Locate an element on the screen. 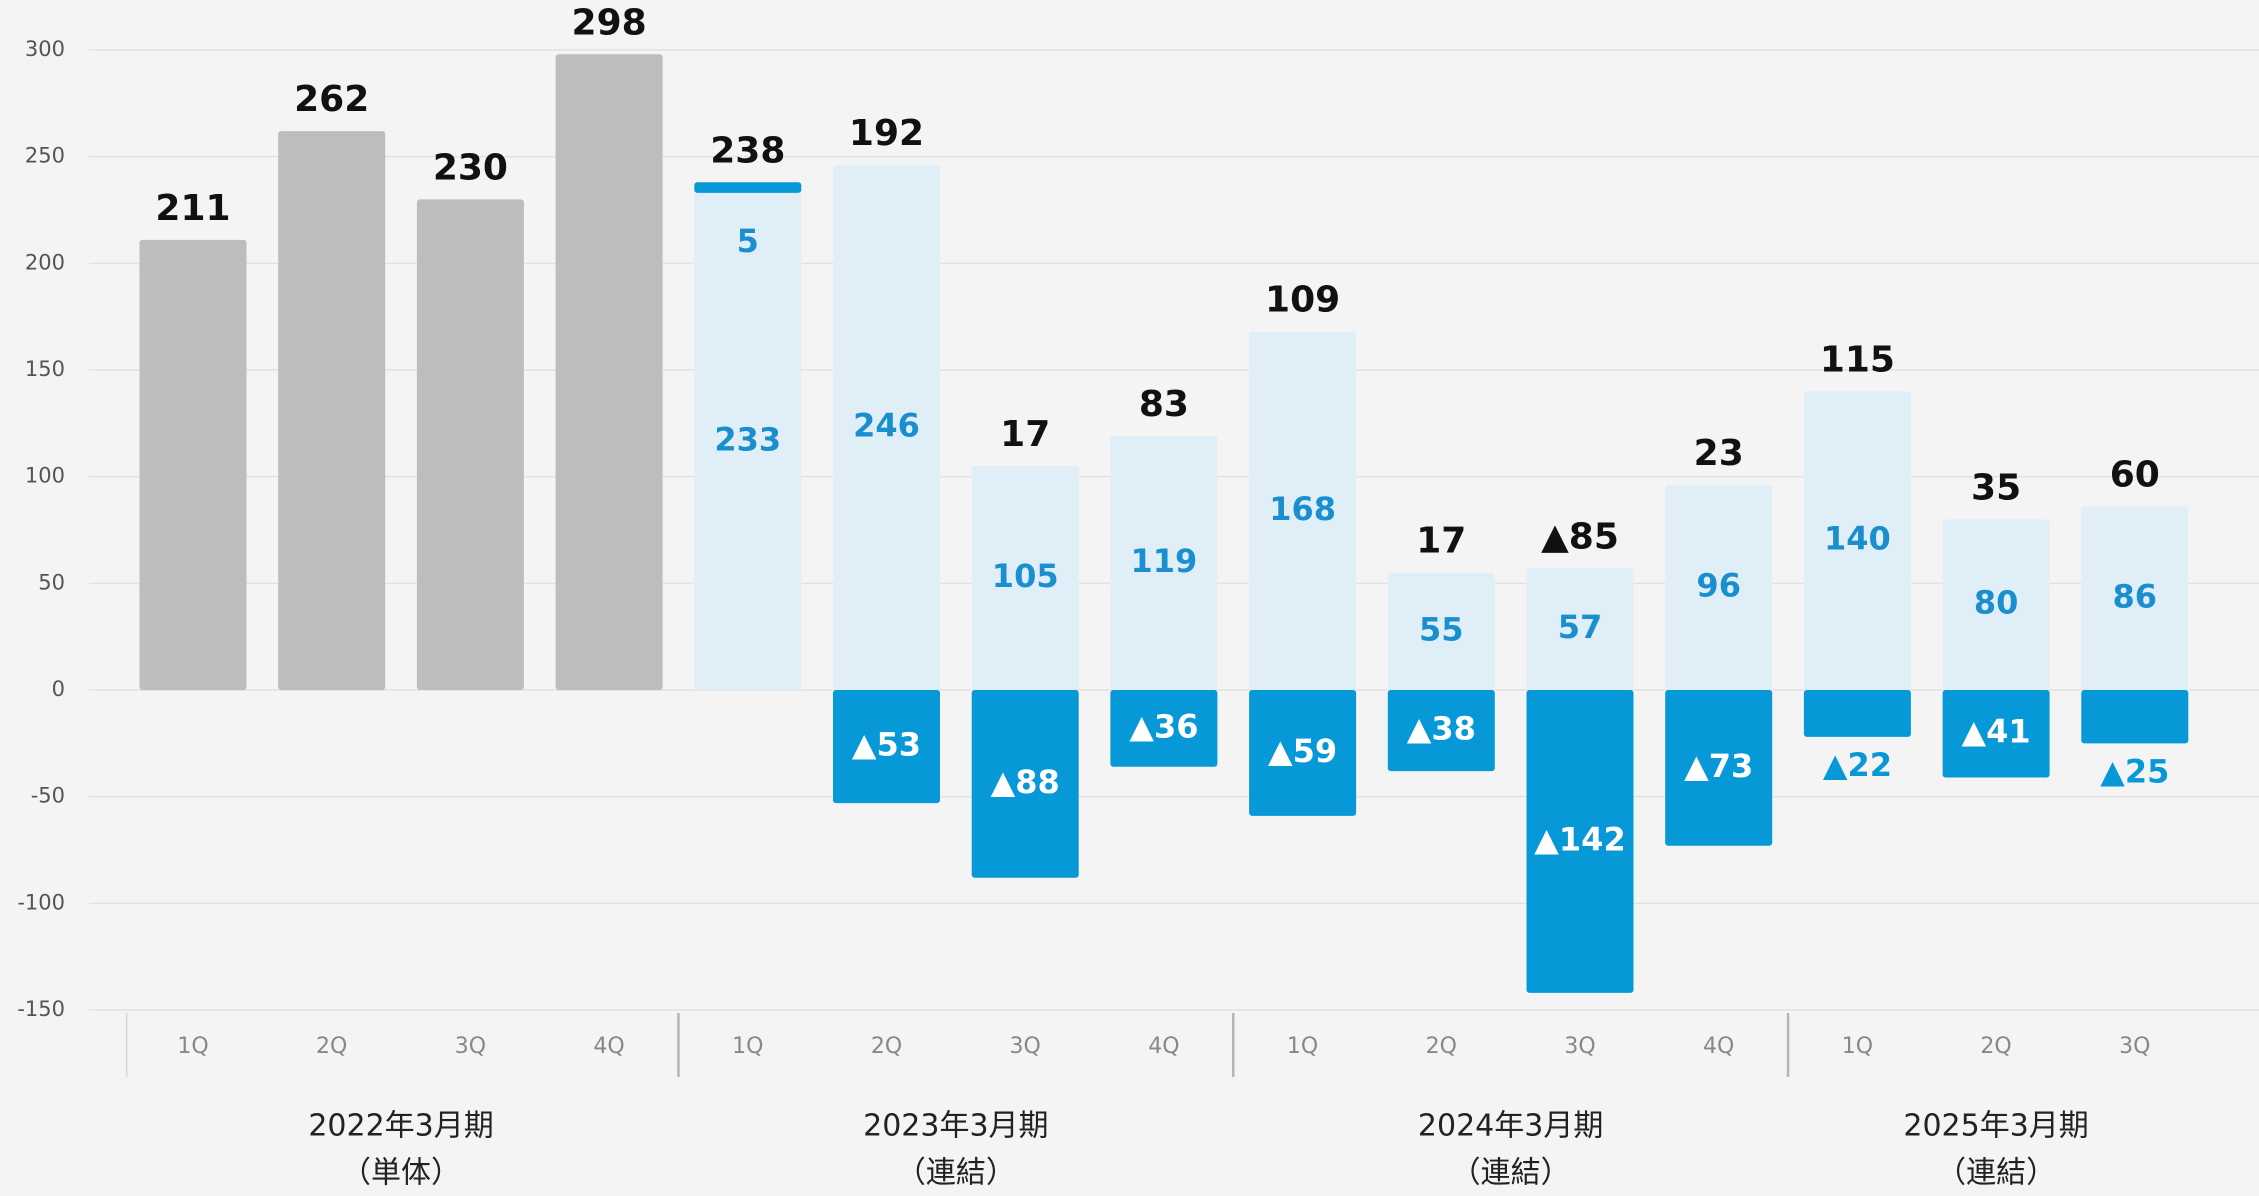 The image size is (2259, 1196). y-tick-label: -150 is located at coordinates (41, 1009).